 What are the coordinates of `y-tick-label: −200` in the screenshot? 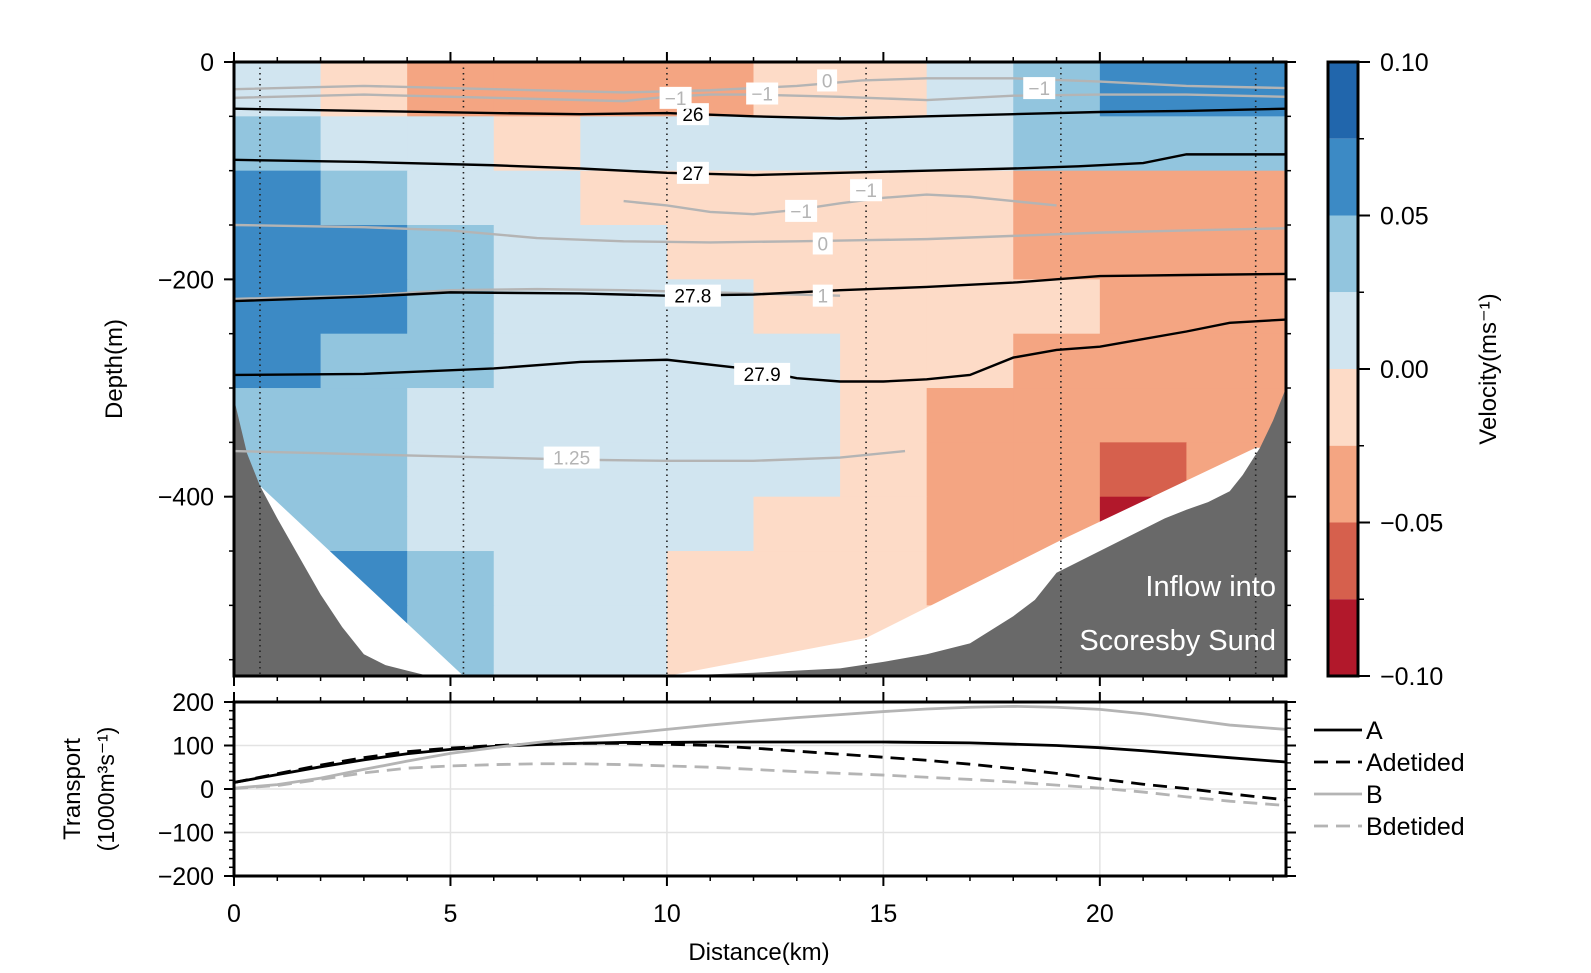 It's located at (186, 280).